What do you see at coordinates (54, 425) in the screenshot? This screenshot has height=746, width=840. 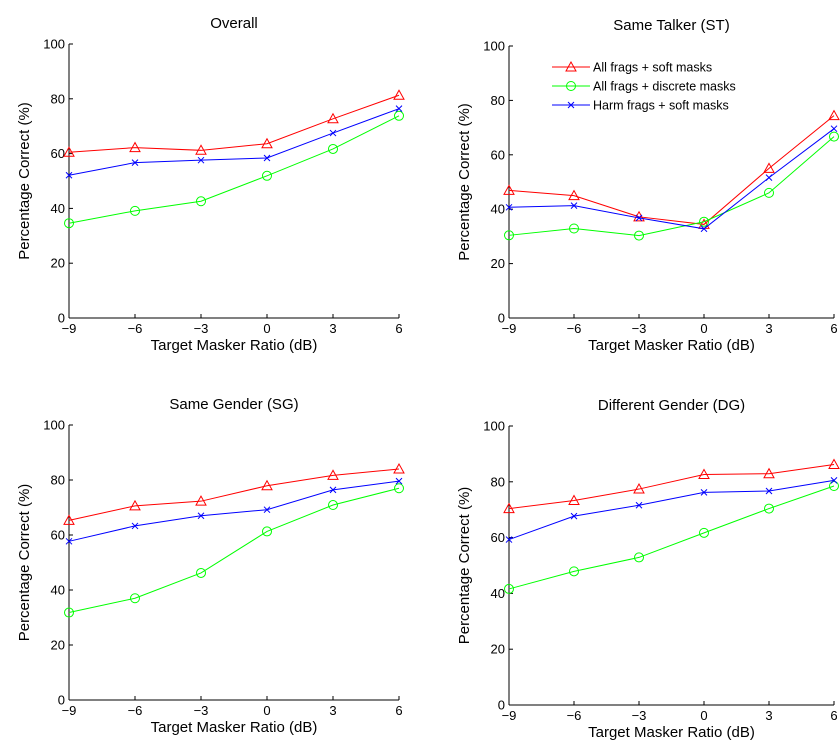 I see `y-tick-label: 100` at bounding box center [54, 425].